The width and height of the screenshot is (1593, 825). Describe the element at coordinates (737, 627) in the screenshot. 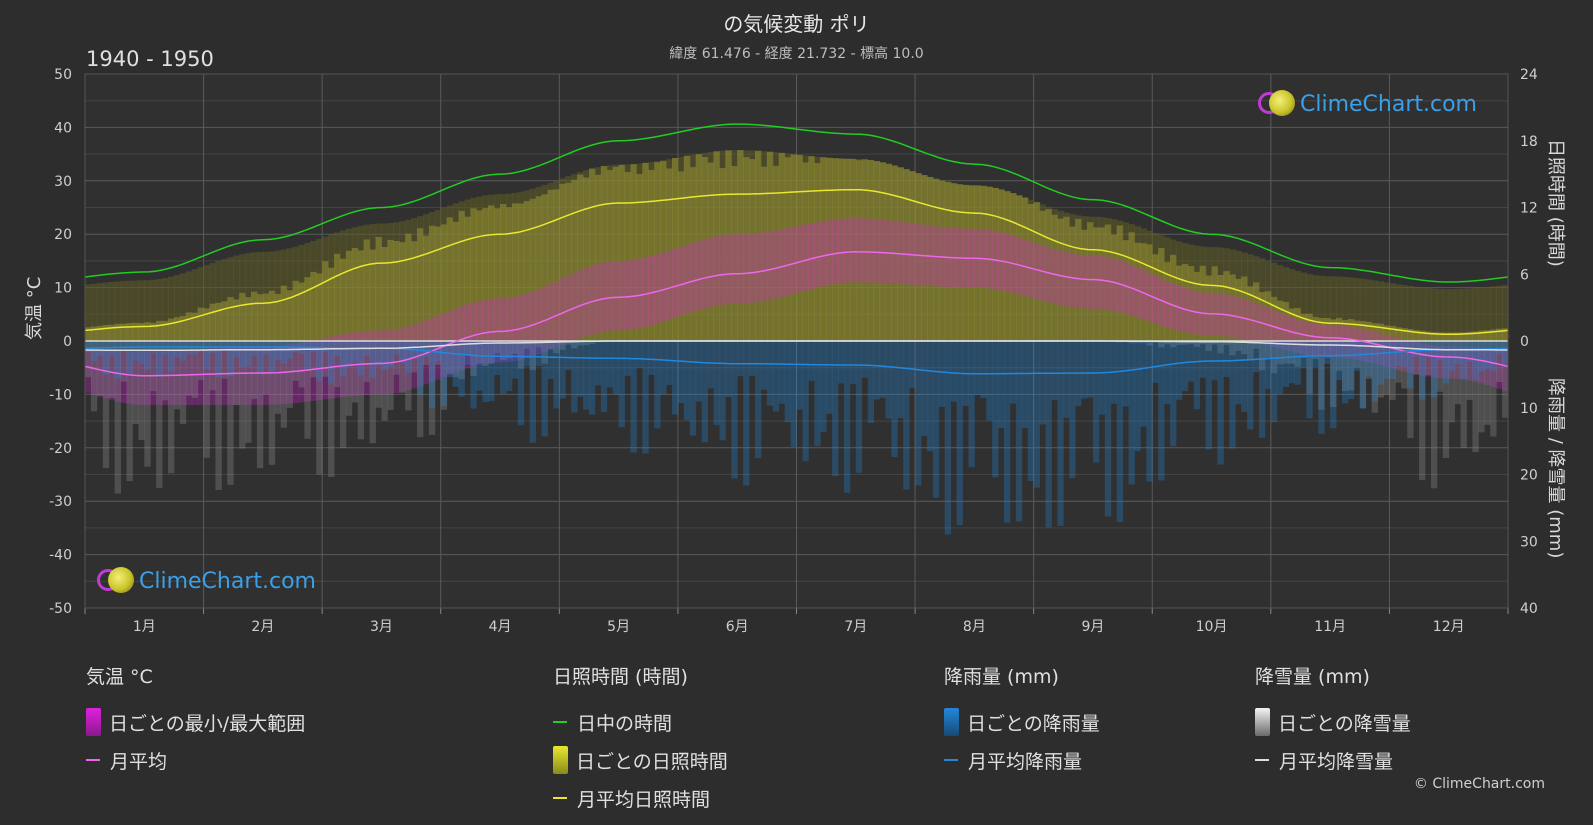

I see `x-tick-label: 6月` at that location.